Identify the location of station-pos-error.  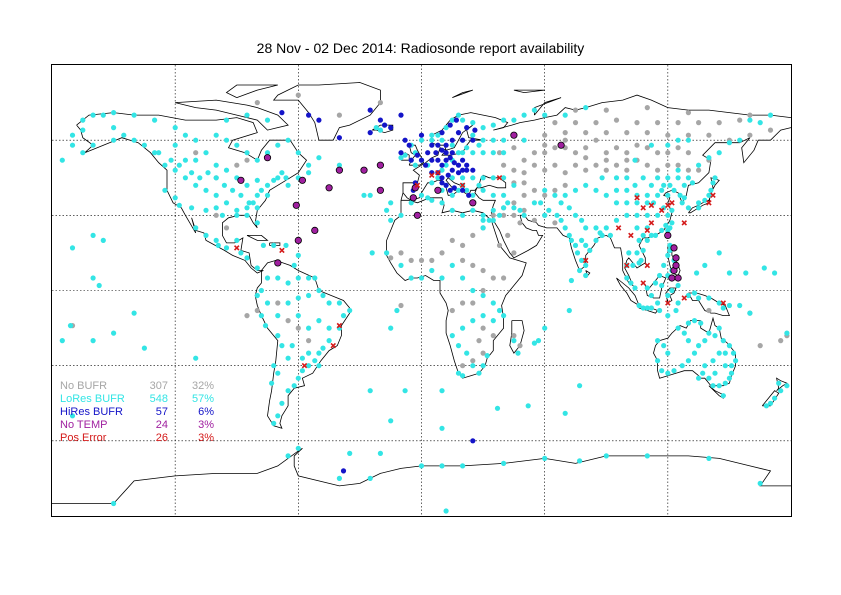
(647, 265).